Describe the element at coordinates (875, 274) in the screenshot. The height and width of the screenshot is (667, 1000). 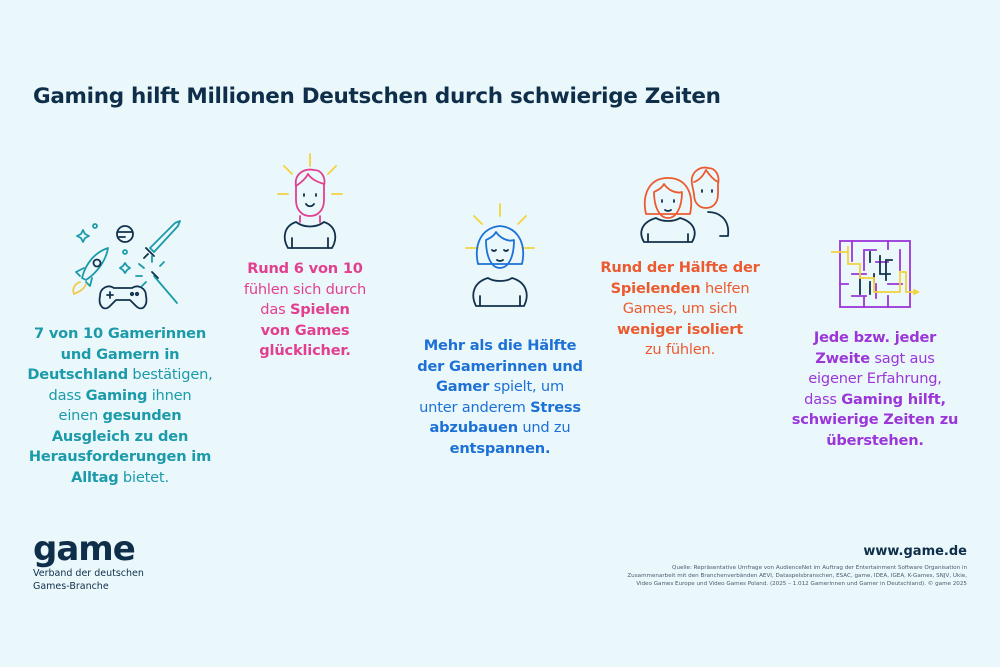
I see `maze-icon` at that location.